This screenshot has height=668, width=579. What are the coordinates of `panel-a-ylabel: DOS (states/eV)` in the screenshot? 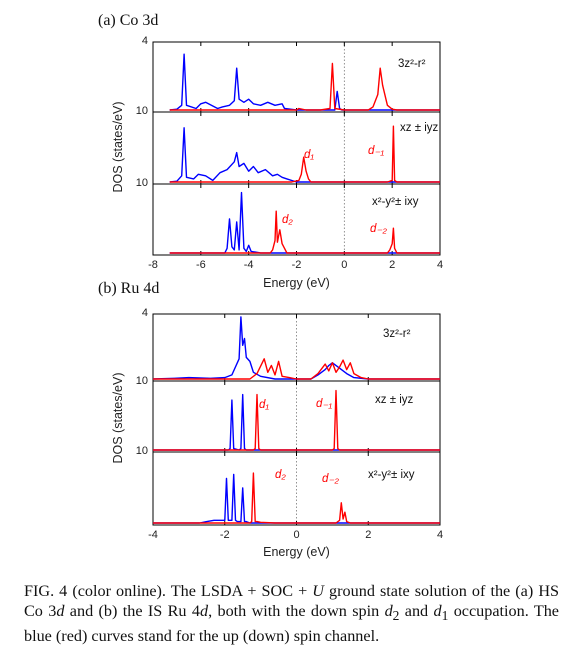 It's located at (118, 147).